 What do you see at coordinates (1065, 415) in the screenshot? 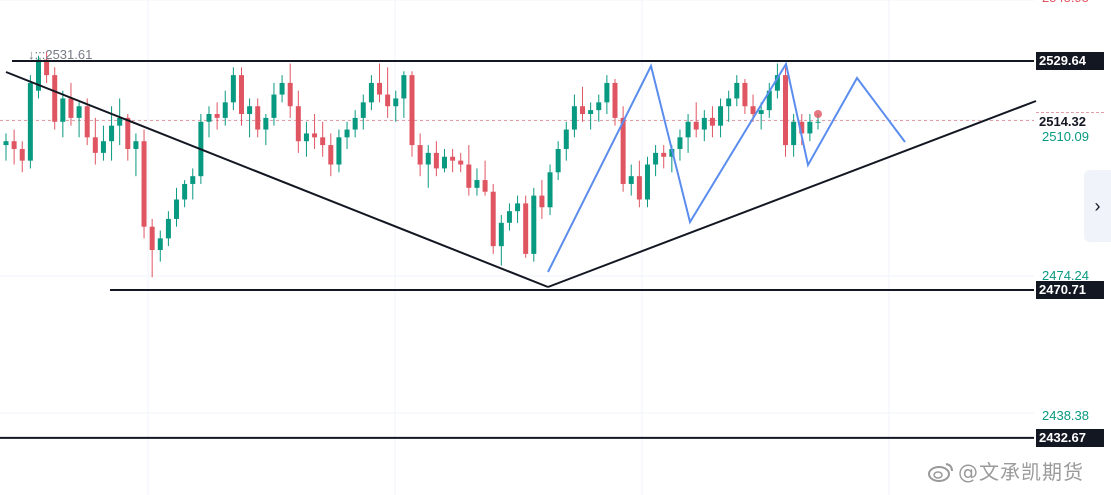
I see `axis-tick-label: 2438.38` at bounding box center [1065, 415].